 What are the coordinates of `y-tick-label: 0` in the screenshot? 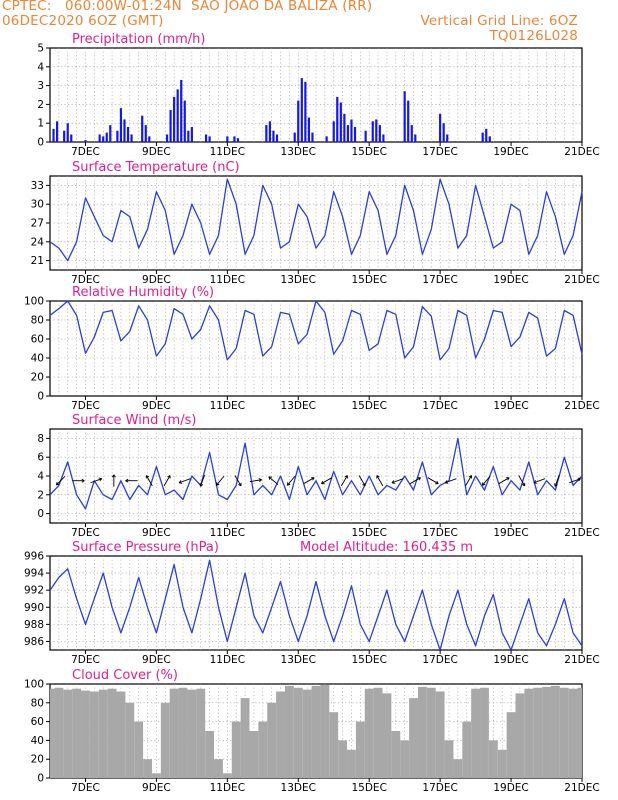 It's located at (40, 397).